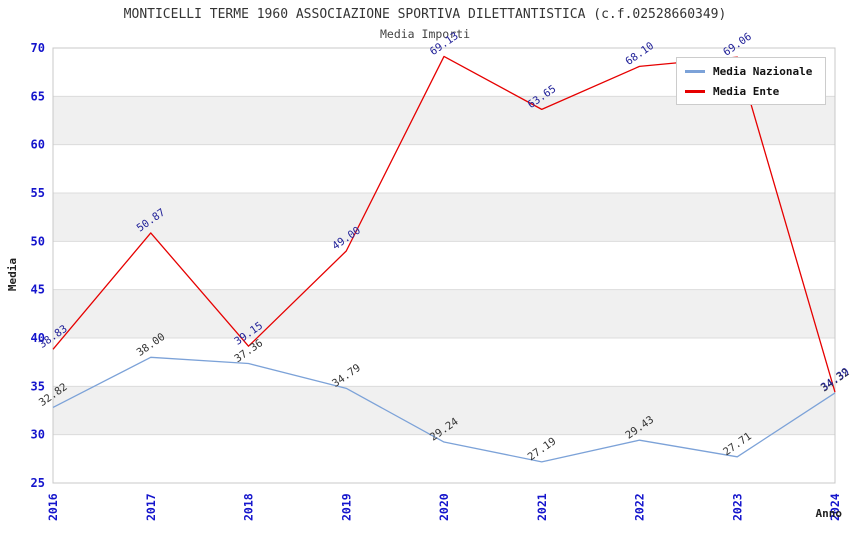  I want to click on legend-swatch-red-line-icon, so click(695, 91).